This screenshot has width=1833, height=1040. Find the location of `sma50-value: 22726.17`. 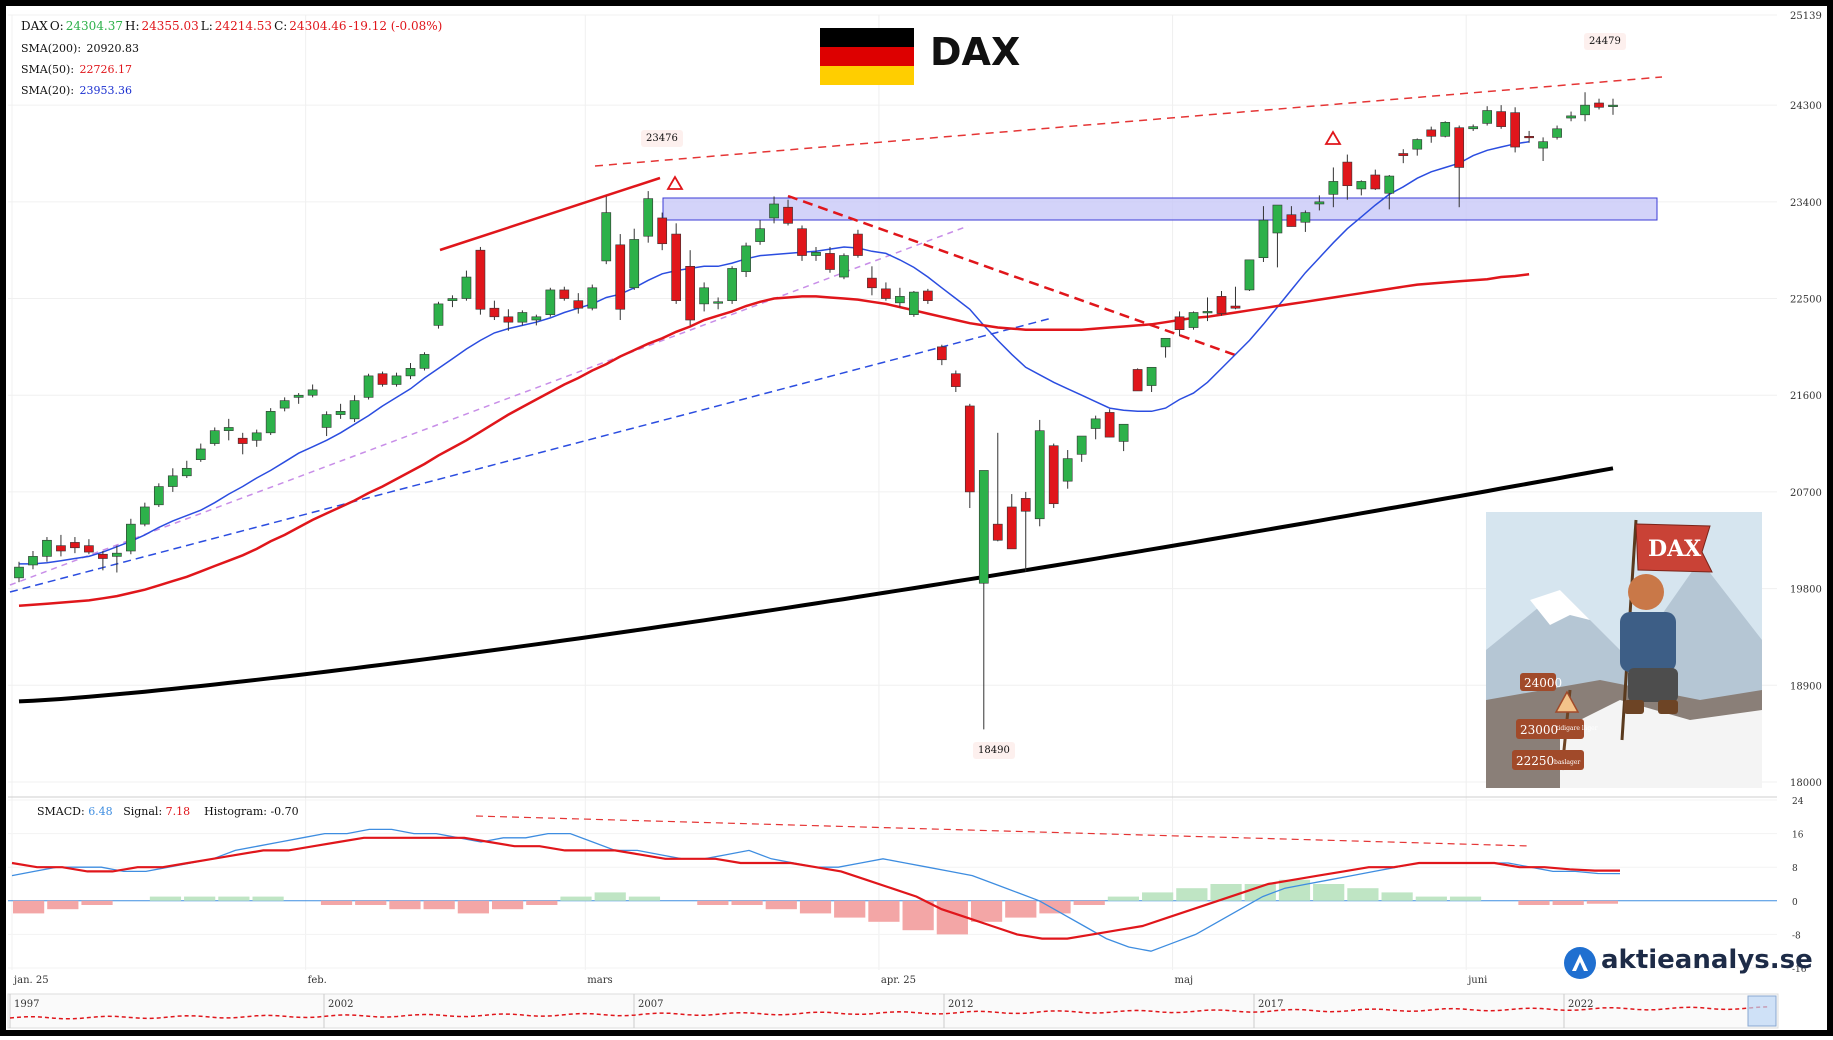

sma50-value: 22726.17 is located at coordinates (106, 69).